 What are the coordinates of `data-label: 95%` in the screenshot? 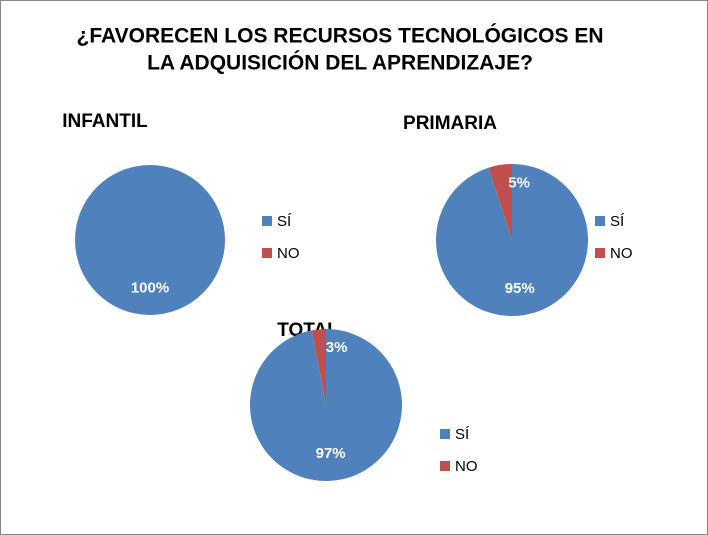 It's located at (520, 288).